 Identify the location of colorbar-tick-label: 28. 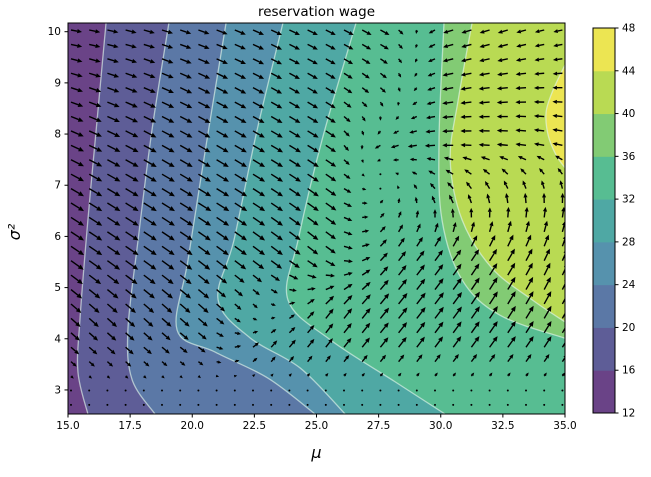
(628, 242).